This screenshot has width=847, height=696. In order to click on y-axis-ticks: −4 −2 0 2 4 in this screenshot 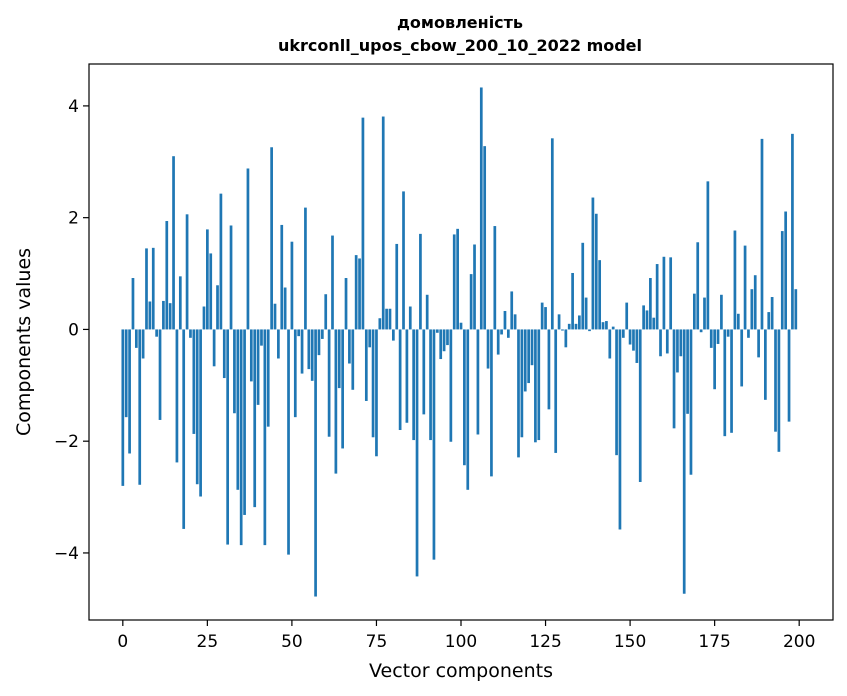, I will do `click(71, 330)`.